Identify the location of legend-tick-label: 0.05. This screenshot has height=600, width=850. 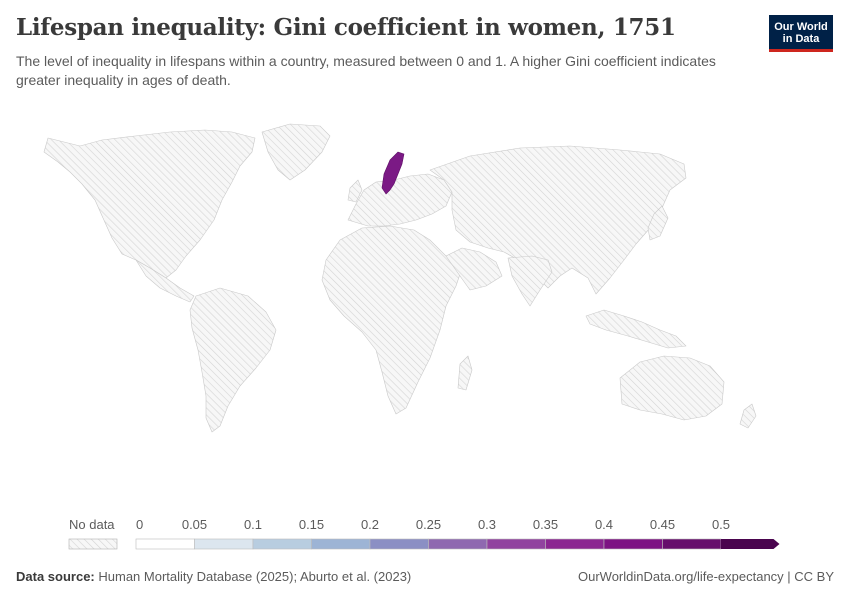
(194, 524).